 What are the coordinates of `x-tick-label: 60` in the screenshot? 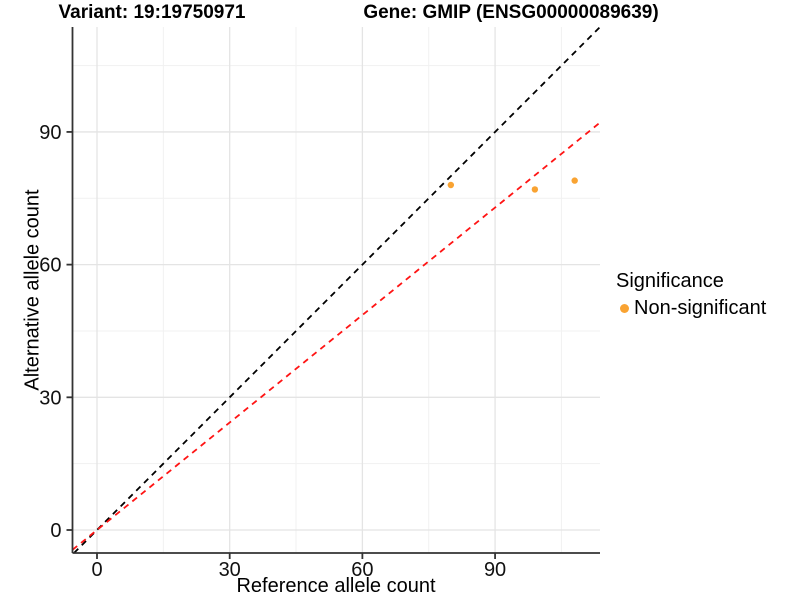 It's located at (362, 570).